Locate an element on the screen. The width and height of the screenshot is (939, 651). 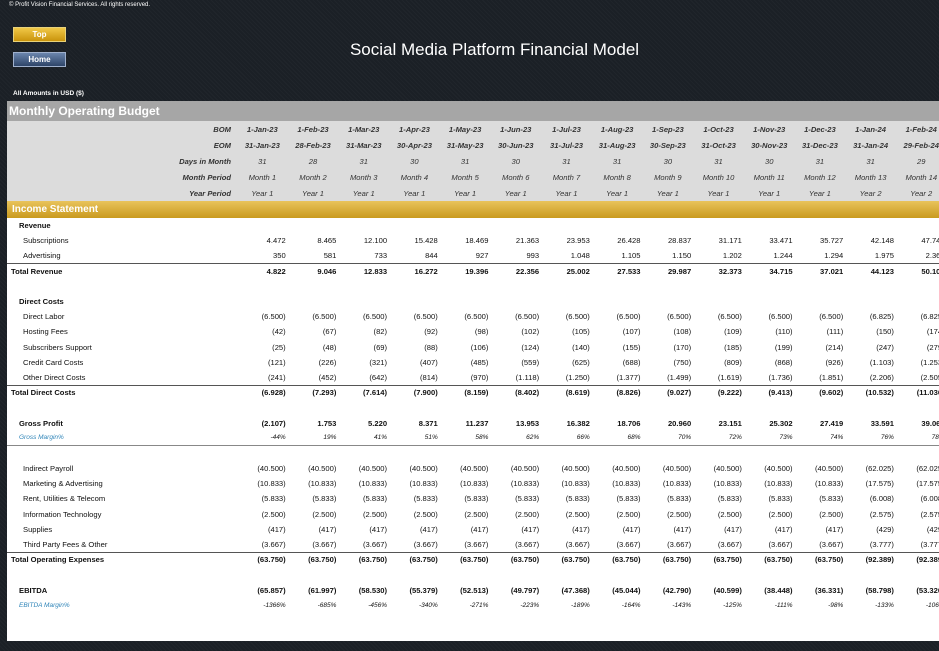
margin-cell: -456% is located at coordinates (378, 605).